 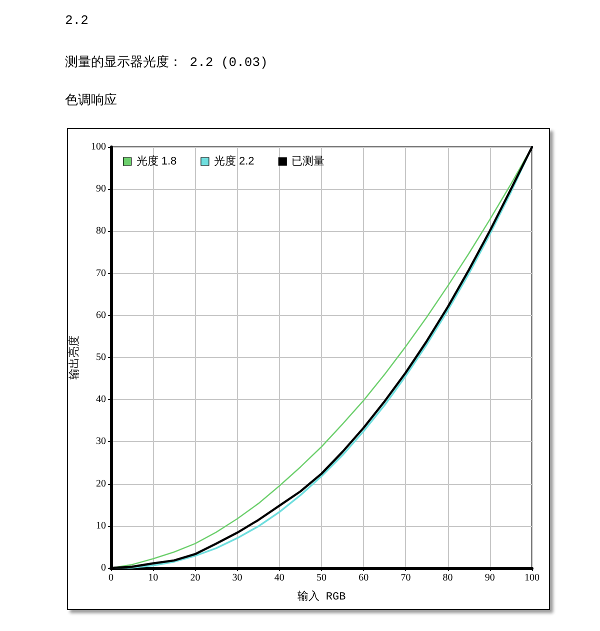 I want to click on x-tick-label: 30, so click(x=237, y=578).